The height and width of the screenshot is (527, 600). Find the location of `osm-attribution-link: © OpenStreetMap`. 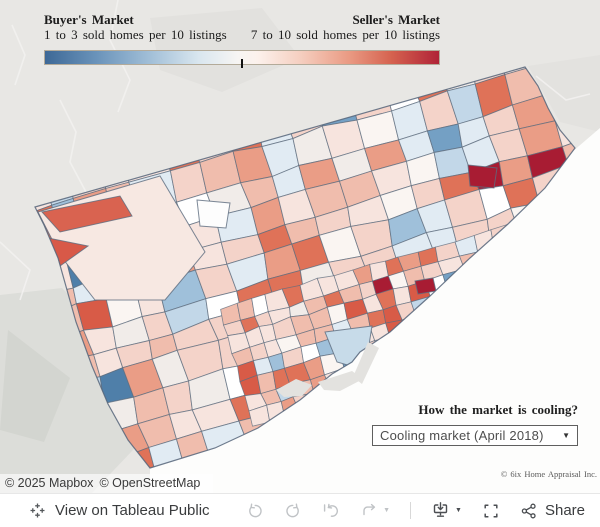

osm-attribution-link: © OpenStreetMap is located at coordinates (150, 483).